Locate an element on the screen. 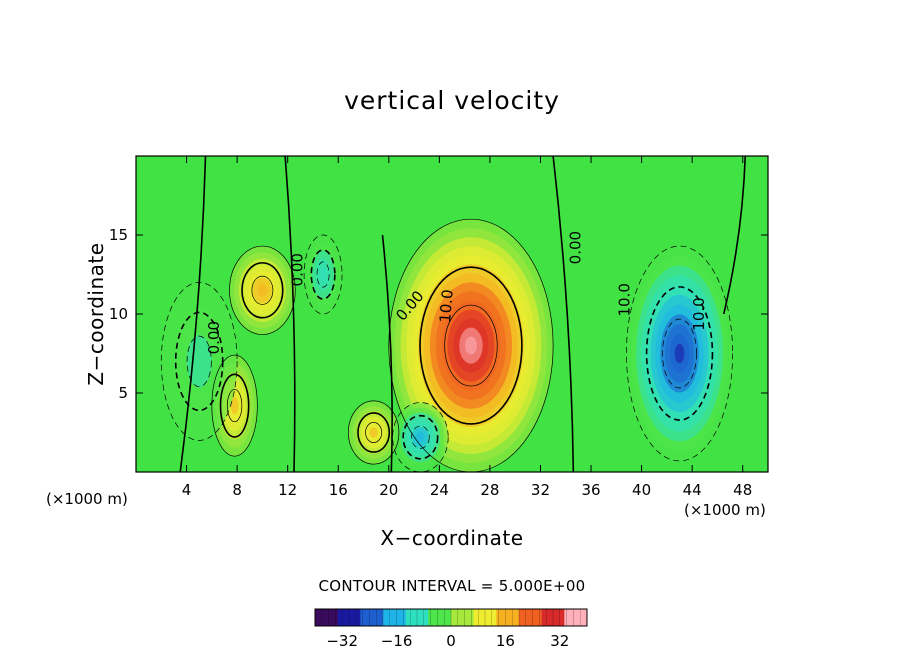 Image resolution: width=904 pixels, height=654 pixels. x-tick-label: 20 is located at coordinates (389, 490).